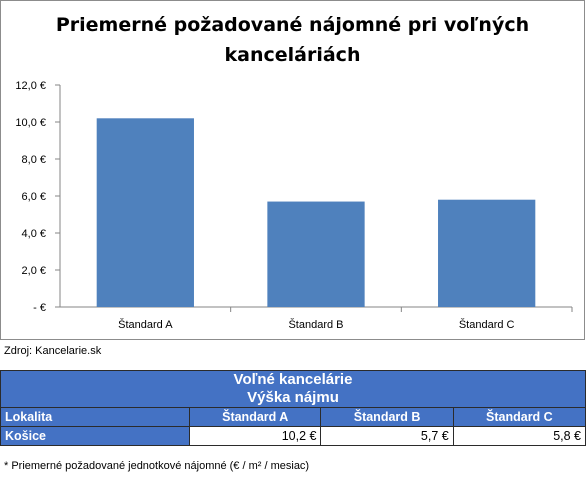 This screenshot has height=477, width=588. Describe the element at coordinates (34, 271) in the screenshot. I see `y-tick-label-1: 2,0 €` at that location.